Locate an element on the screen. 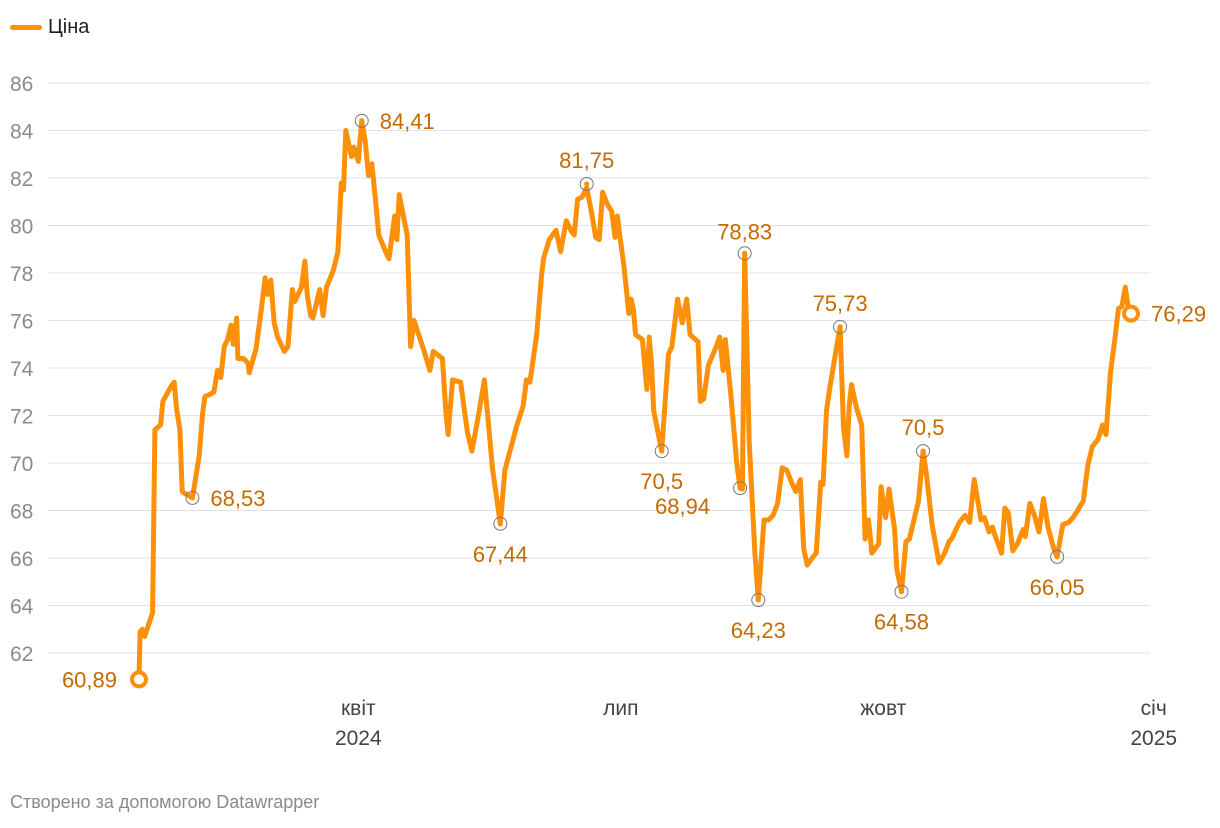 The width and height of the screenshot is (1220, 828). y-tick-label: 74 is located at coordinates (22, 369).